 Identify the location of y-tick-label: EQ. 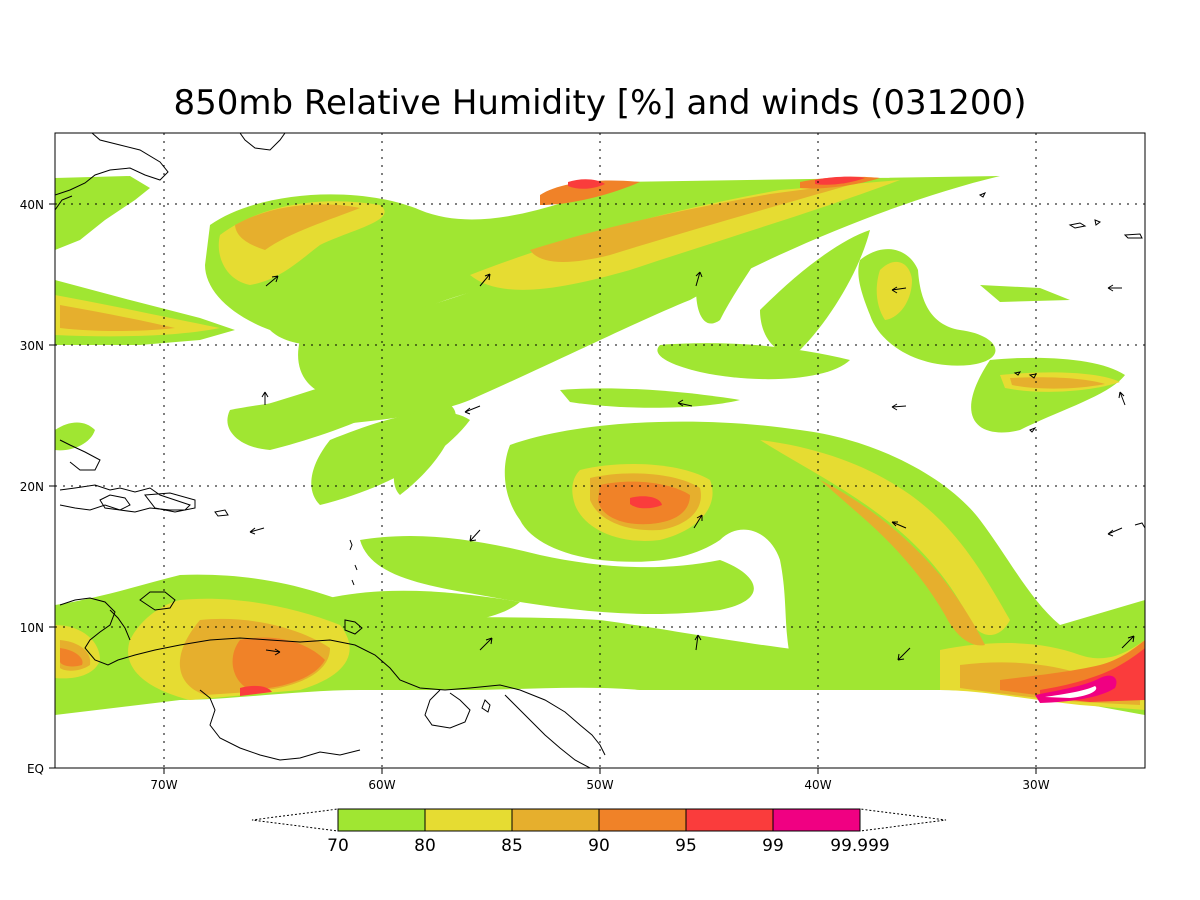
(35, 769).